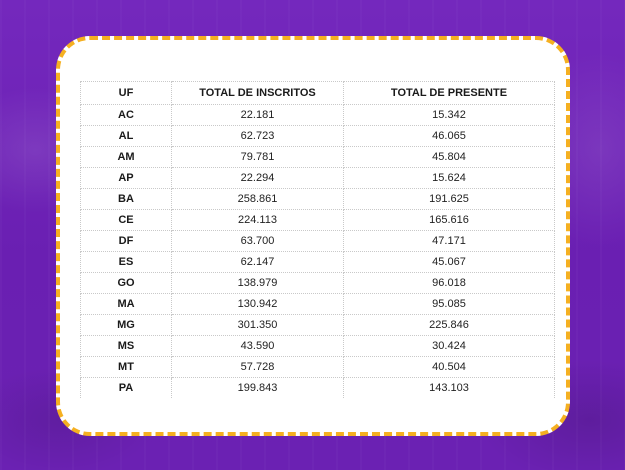 This screenshot has width=625, height=470. I want to click on cell-total-inscritos: 62.147, so click(257, 262).